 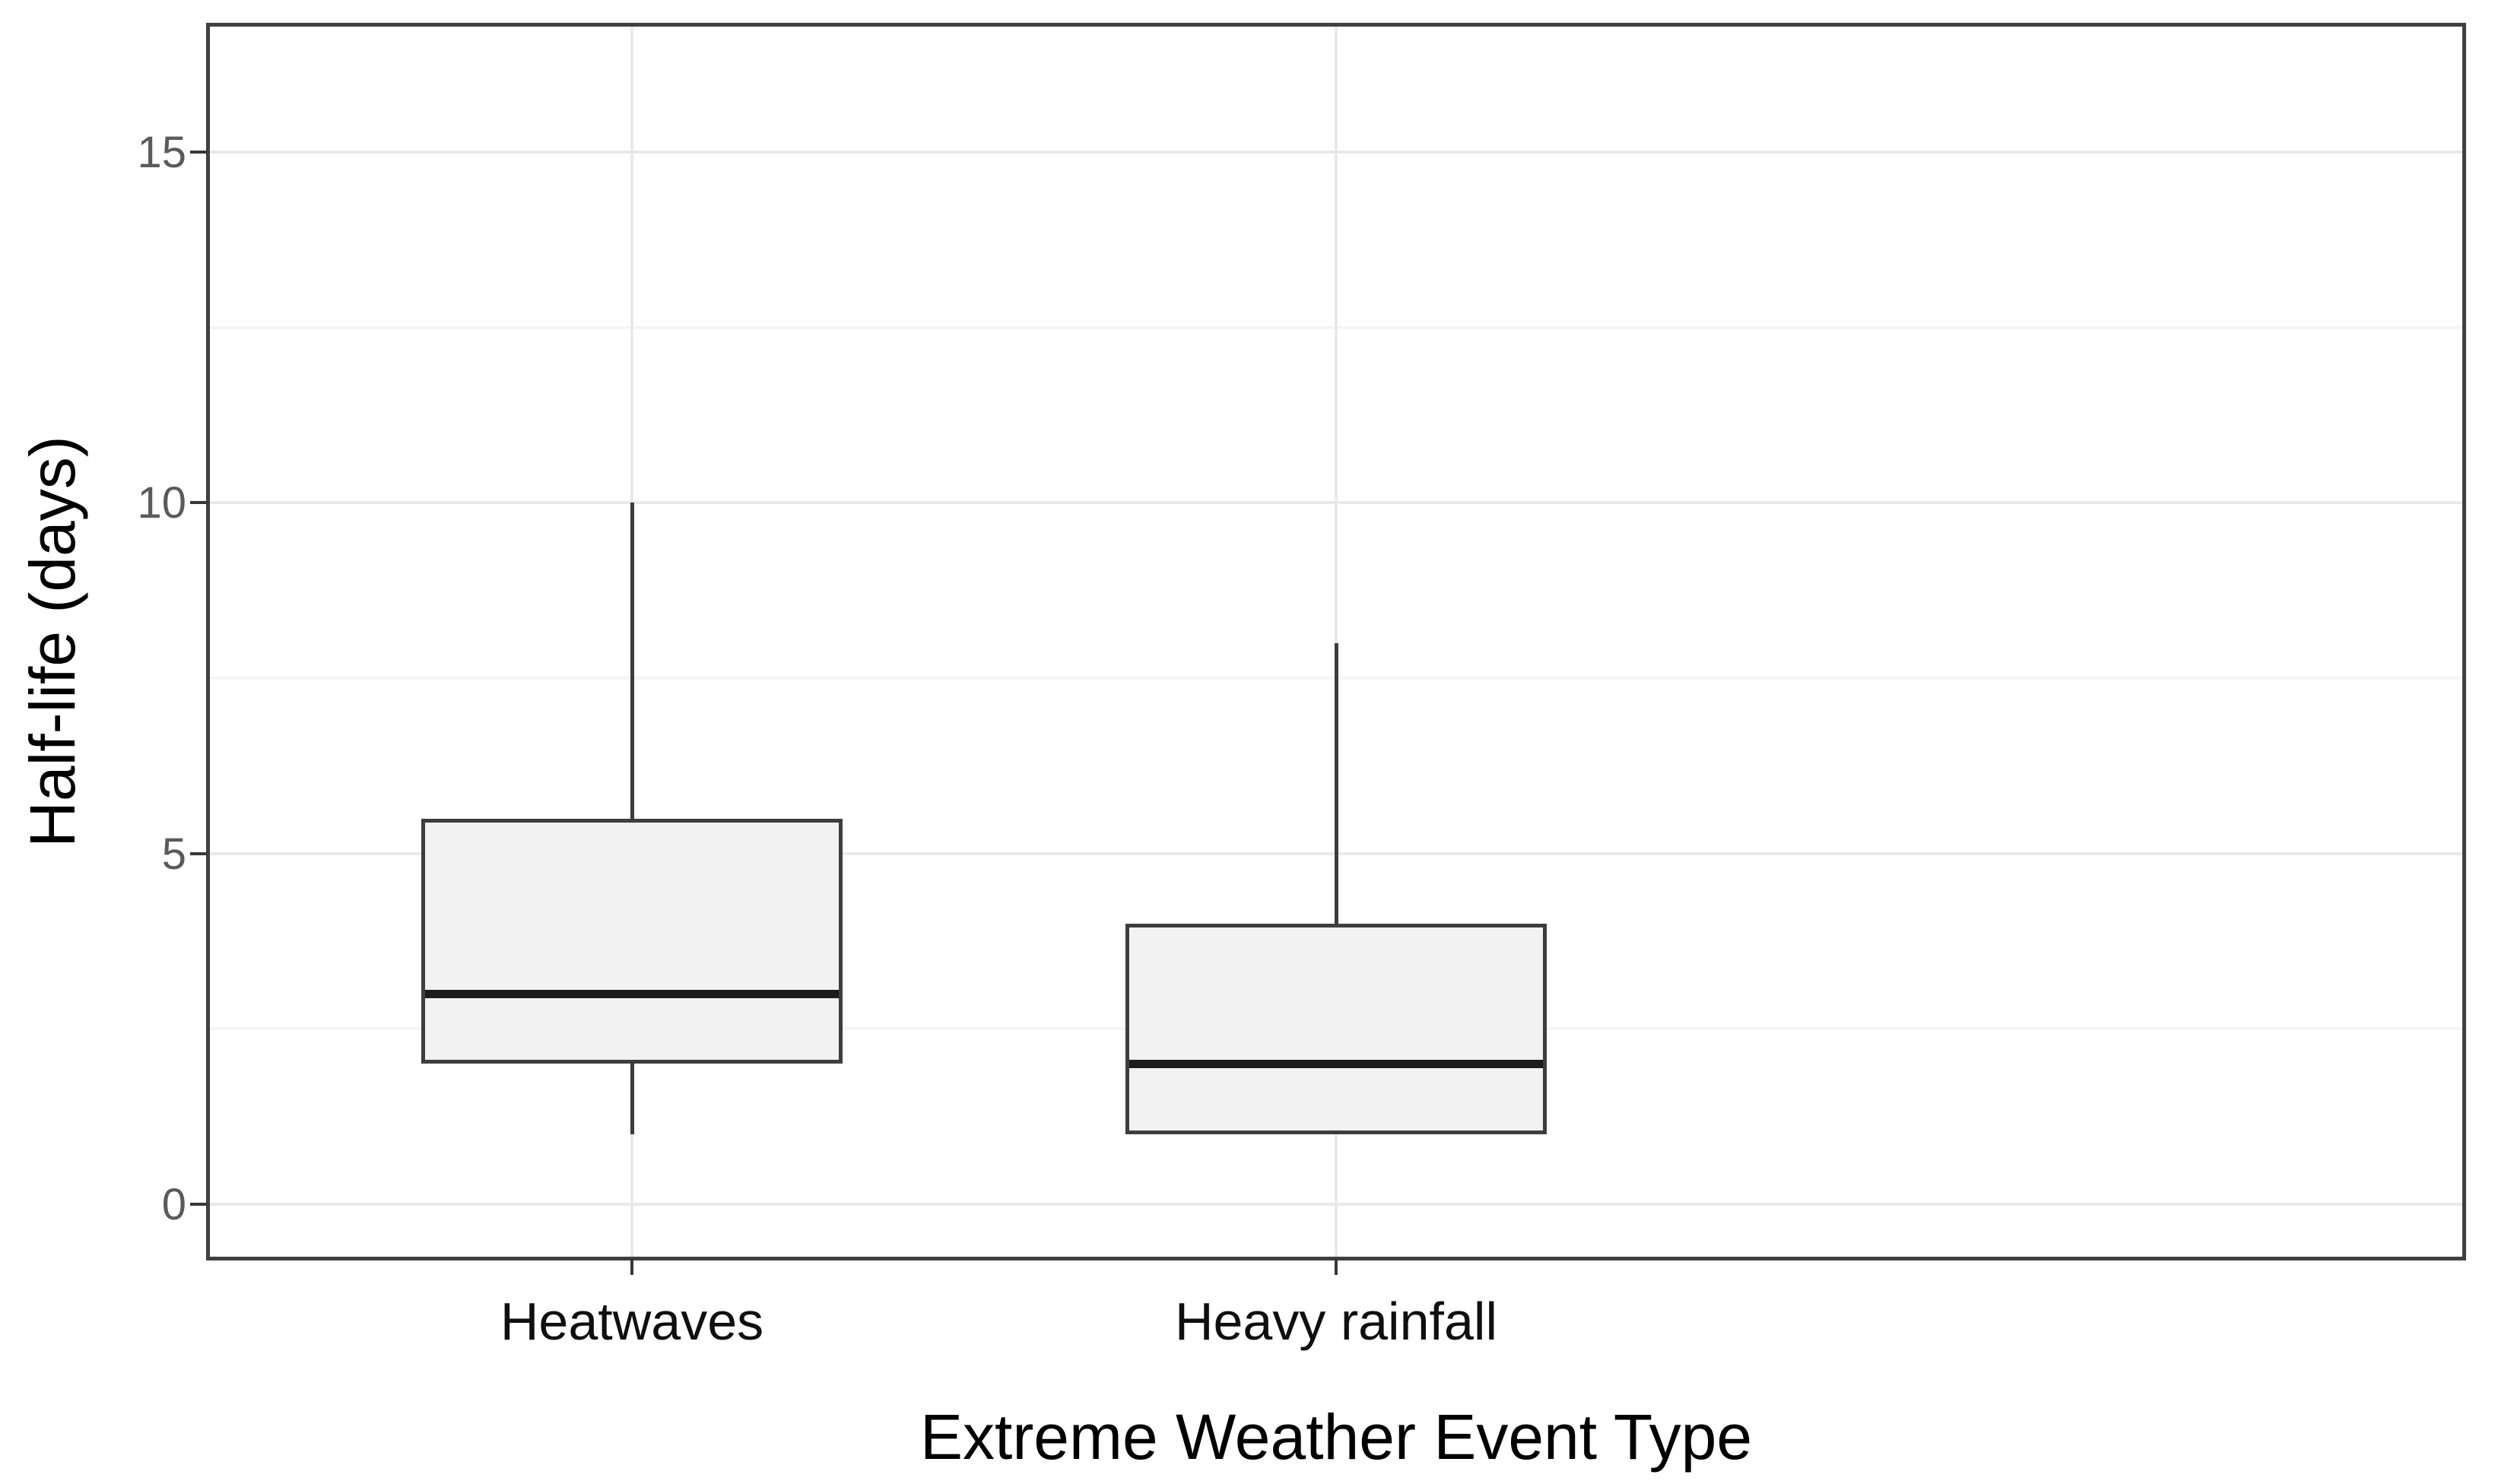 I want to click on median-line-heatwaves, so click(x=632, y=994).